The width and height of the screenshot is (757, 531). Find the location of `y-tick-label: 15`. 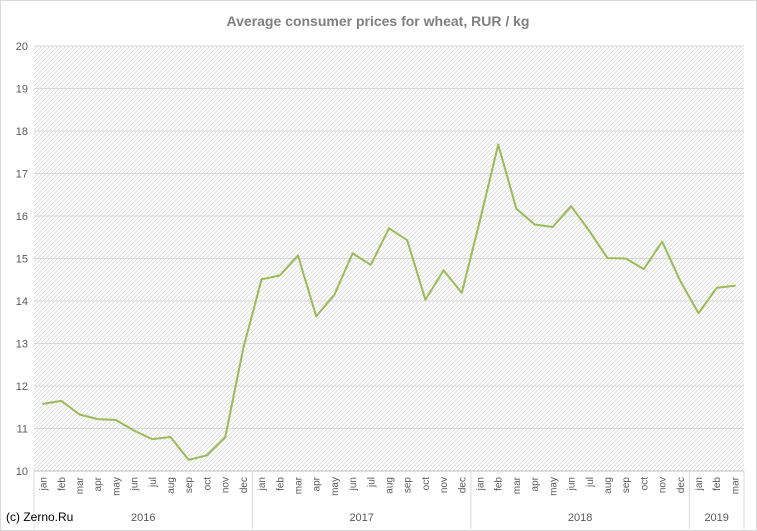

y-tick-label: 15 is located at coordinates (22, 260).